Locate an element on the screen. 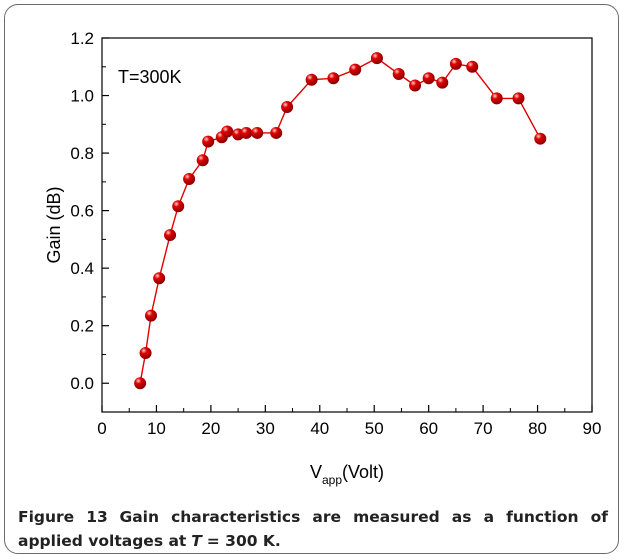 This screenshot has width=625, height=560. x-tick-label: 10 is located at coordinates (156, 428).